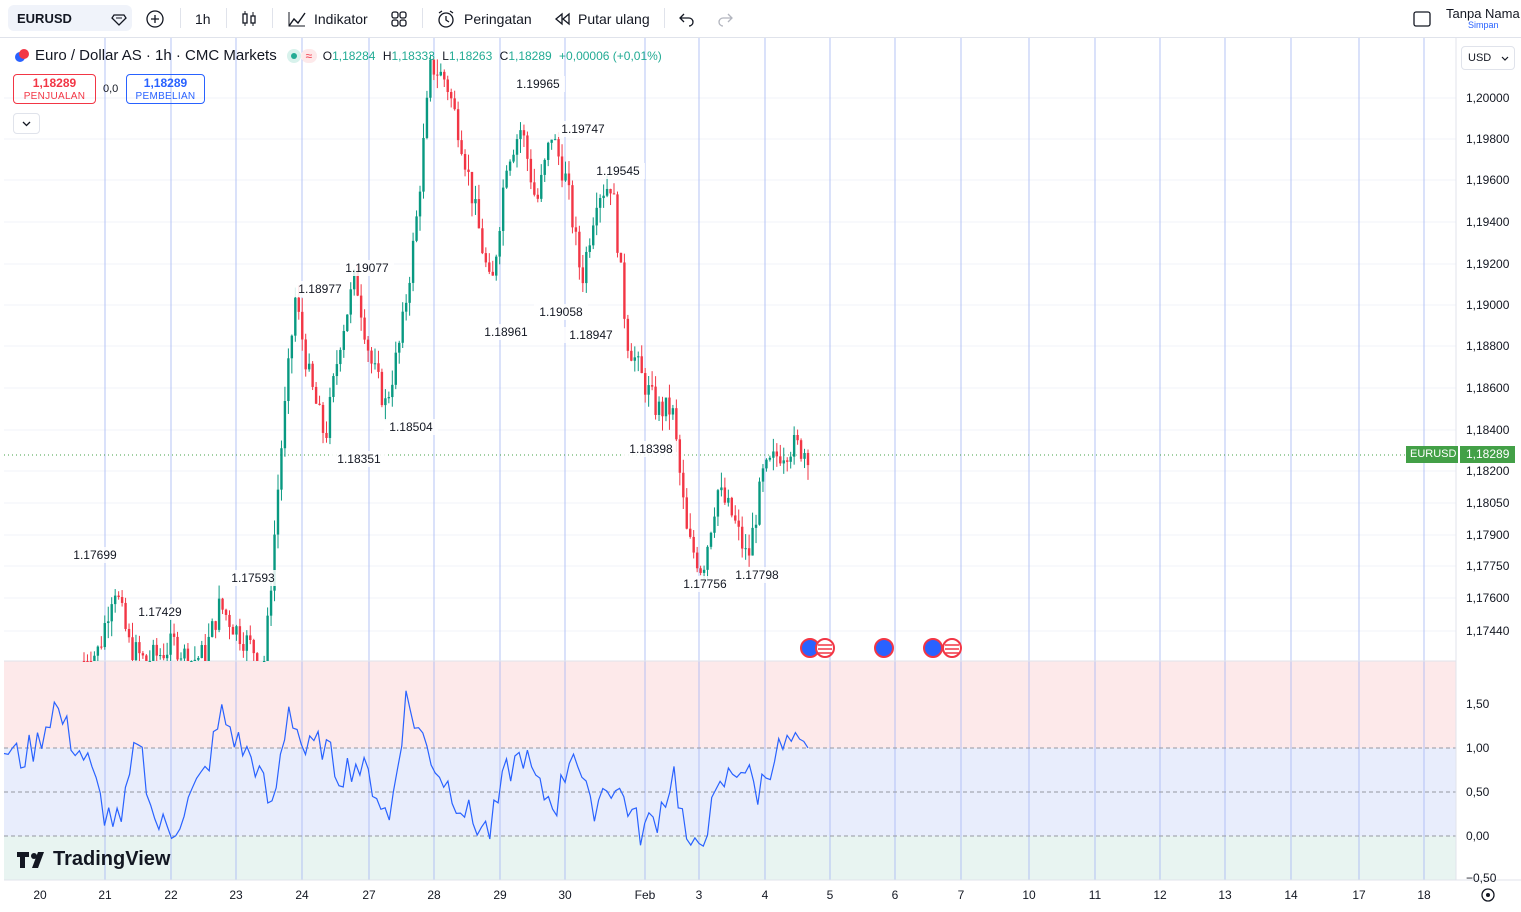 Image resolution: width=1521 pixels, height=912 pixels. Describe the element at coordinates (1488, 58) in the screenshot. I see `currency-select: USD` at that location.